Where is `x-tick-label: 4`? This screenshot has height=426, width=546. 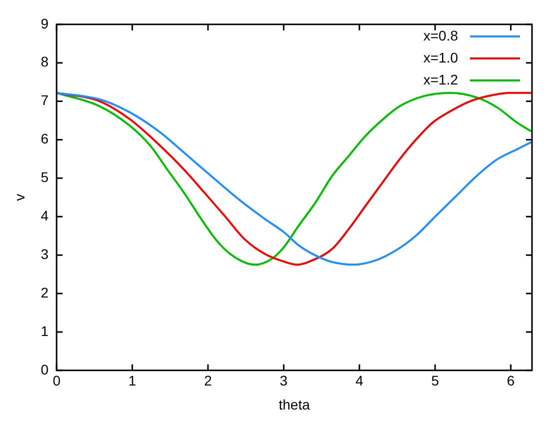 x-tick-label: 4 is located at coordinates (360, 380).